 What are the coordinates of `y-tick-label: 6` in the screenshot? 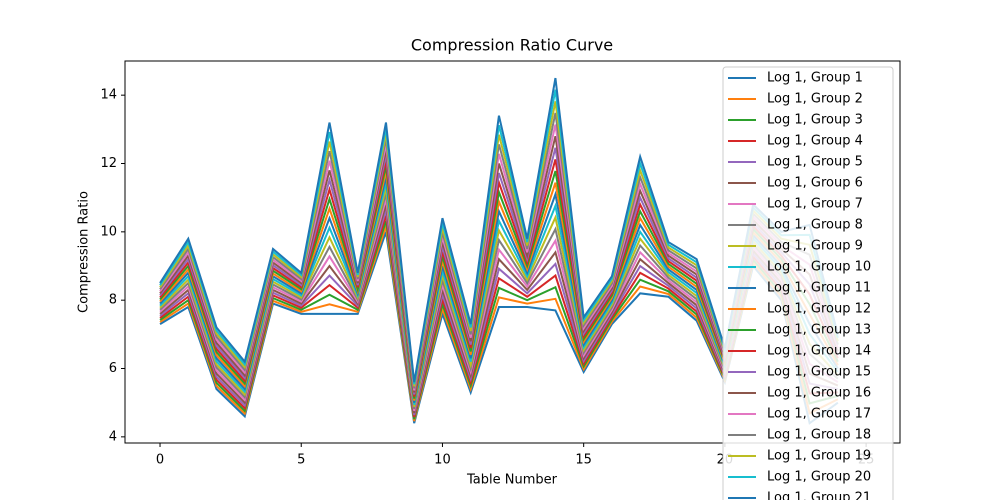 It's located at (113, 368).